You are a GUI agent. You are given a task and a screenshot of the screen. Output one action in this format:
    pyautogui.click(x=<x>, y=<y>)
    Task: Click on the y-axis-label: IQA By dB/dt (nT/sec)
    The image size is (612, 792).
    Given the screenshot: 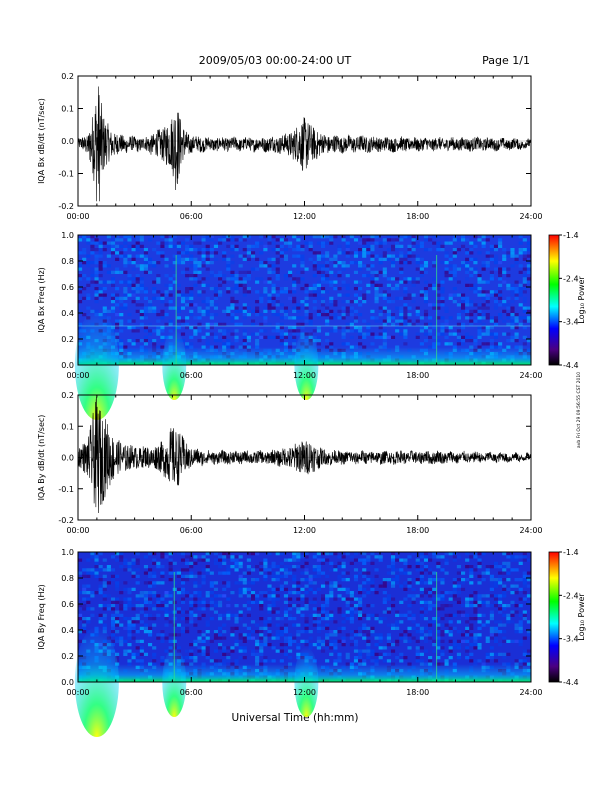 What is the action you would take?
    pyautogui.click(x=41, y=458)
    